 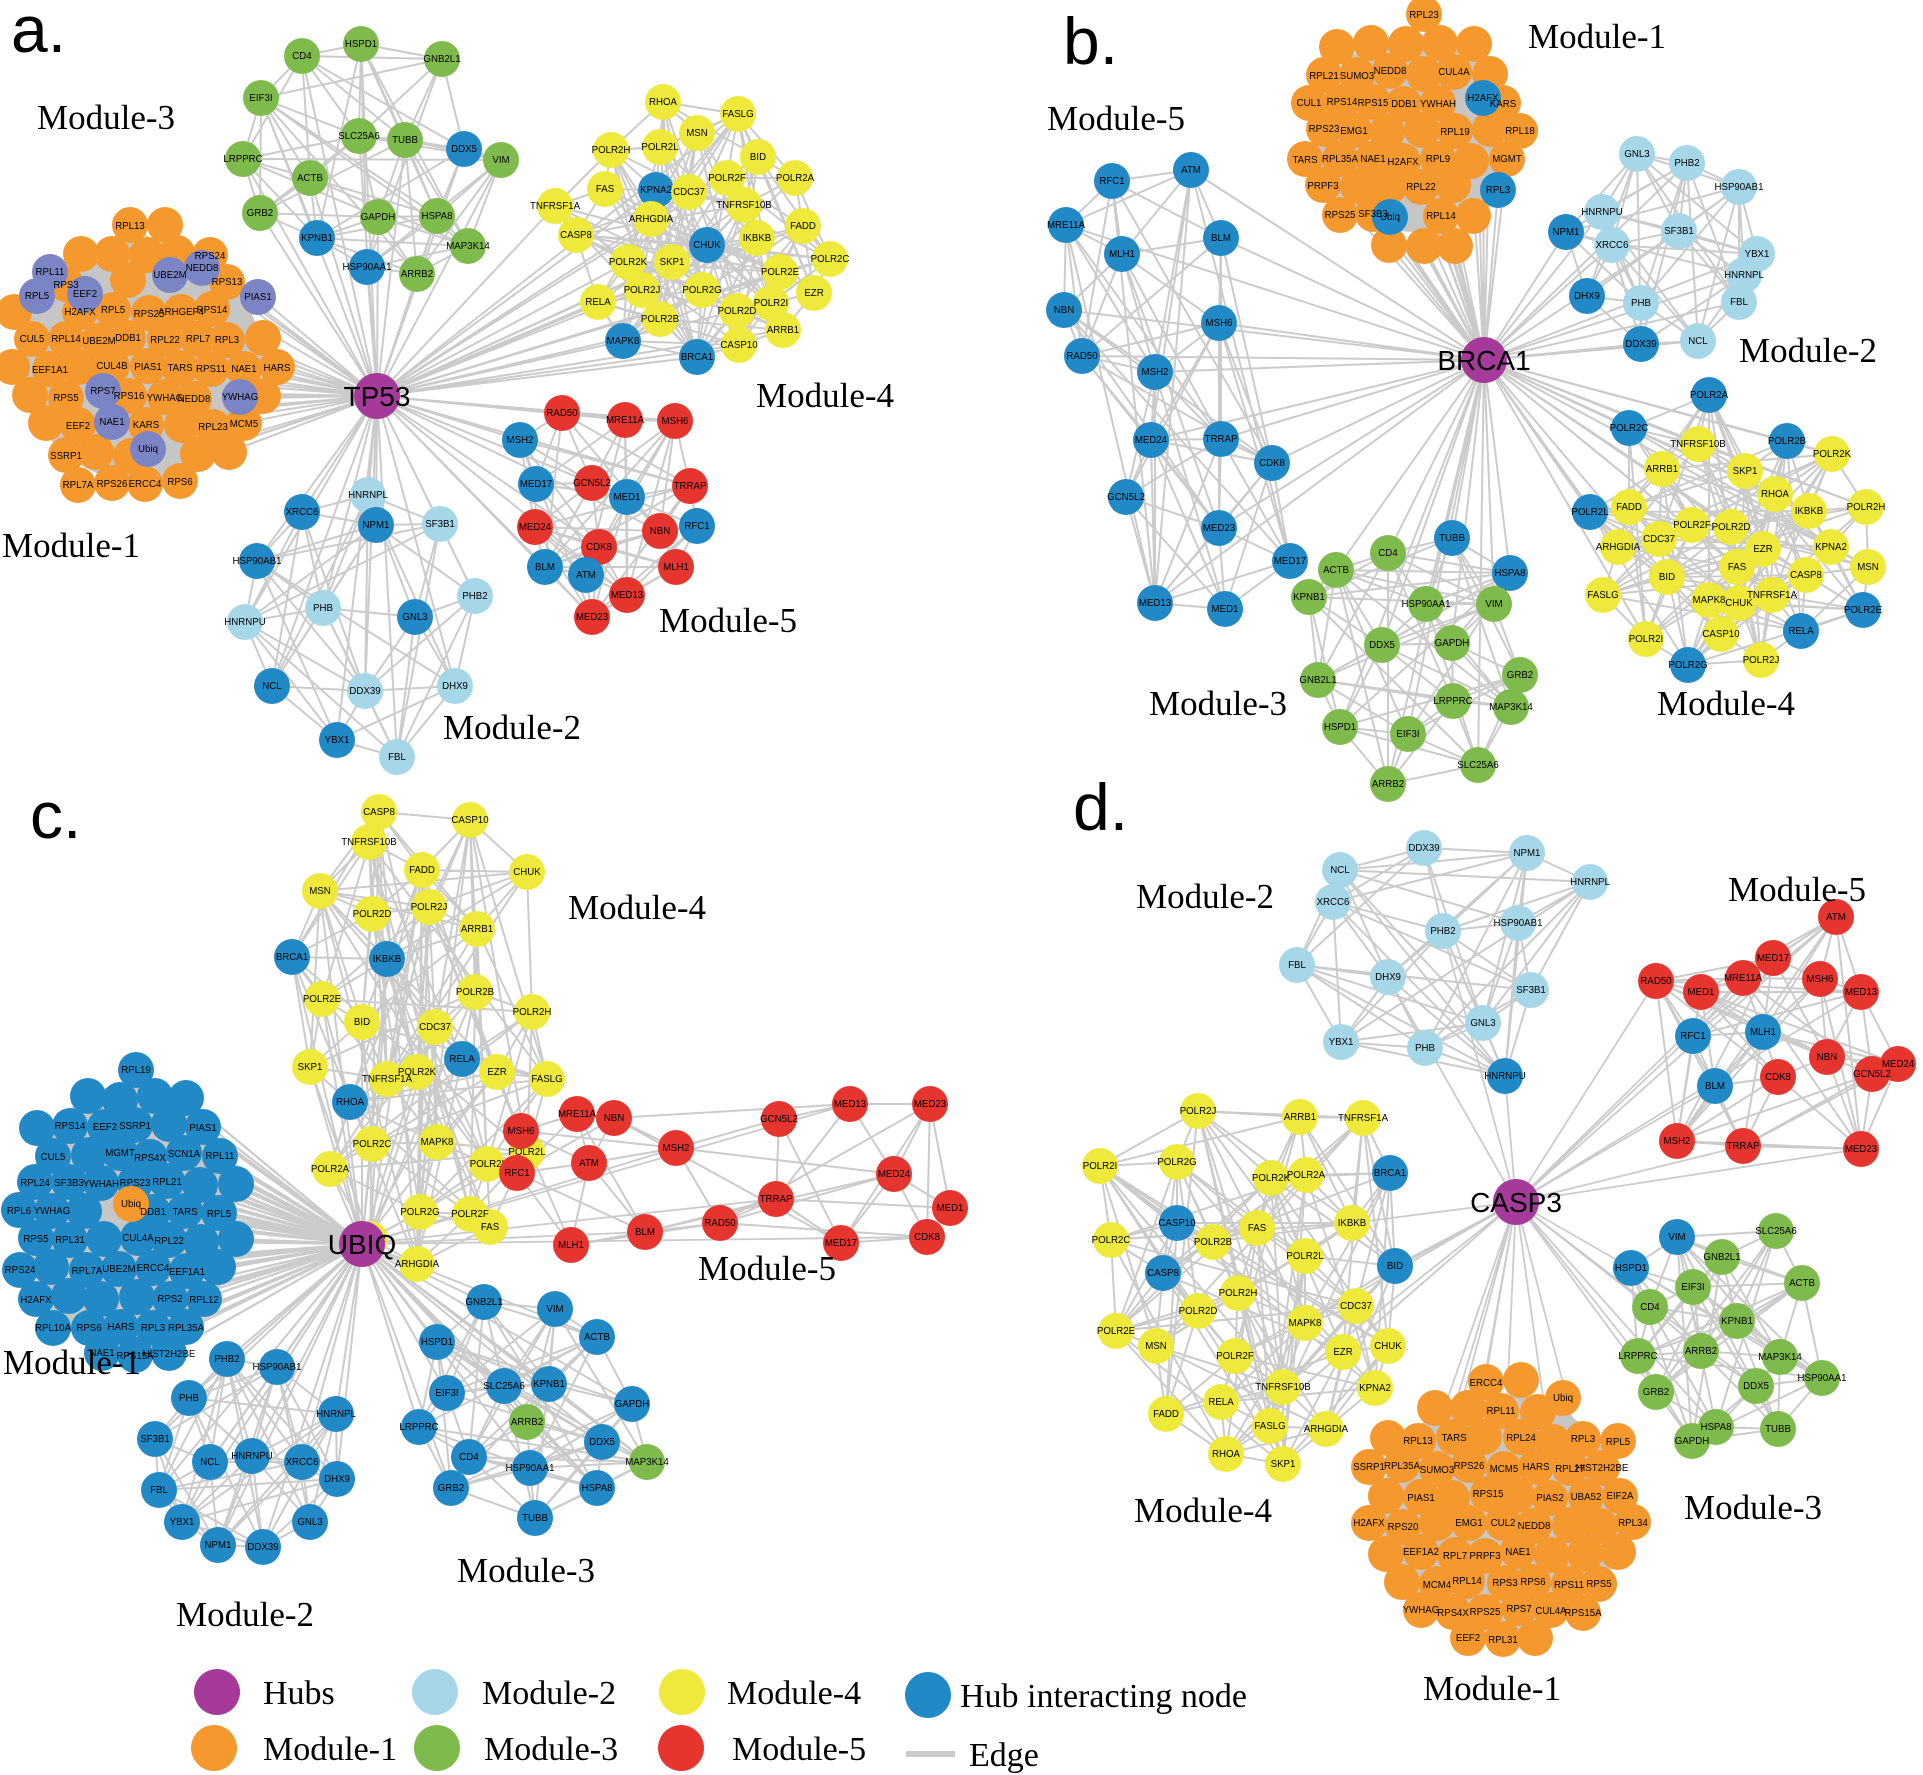 I want to click on svg-text: PHB, so click(x=323, y=608).